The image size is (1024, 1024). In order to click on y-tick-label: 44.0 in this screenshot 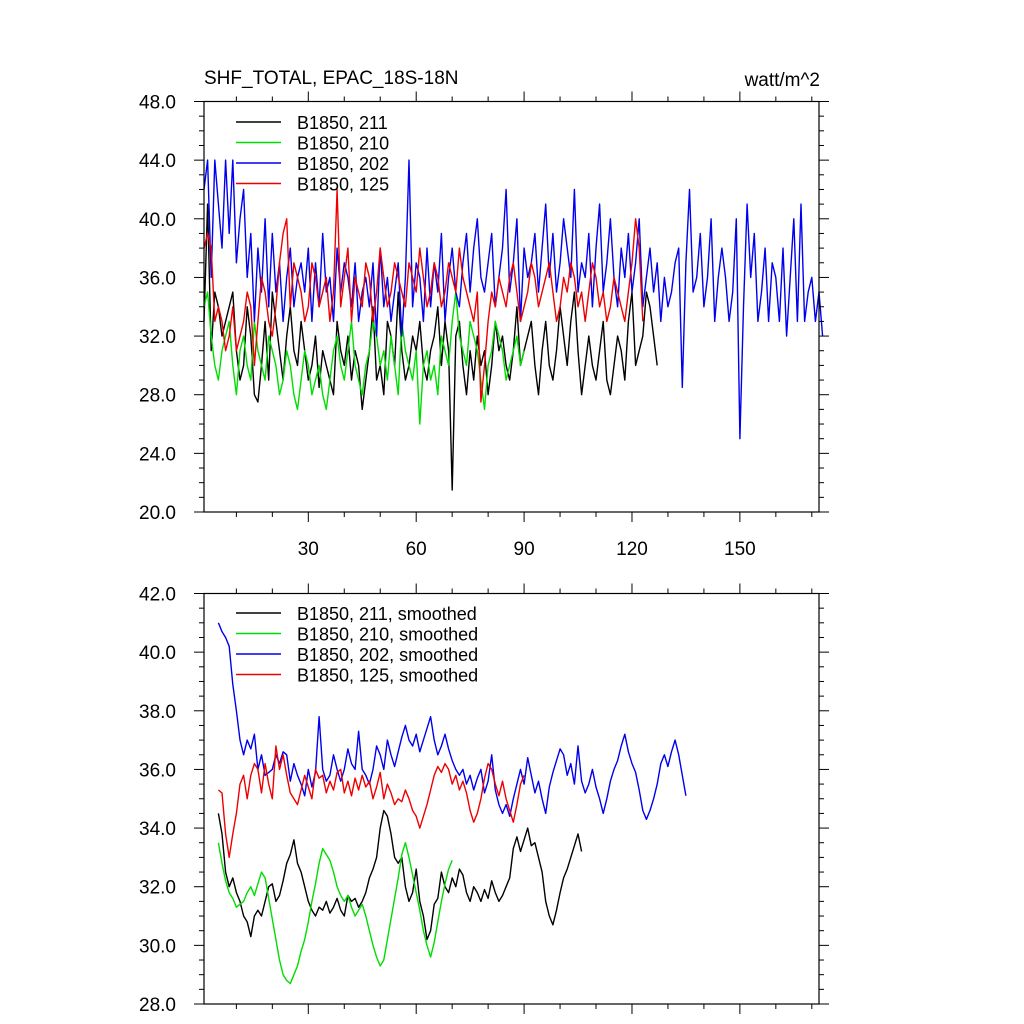, I will do `click(157, 161)`.